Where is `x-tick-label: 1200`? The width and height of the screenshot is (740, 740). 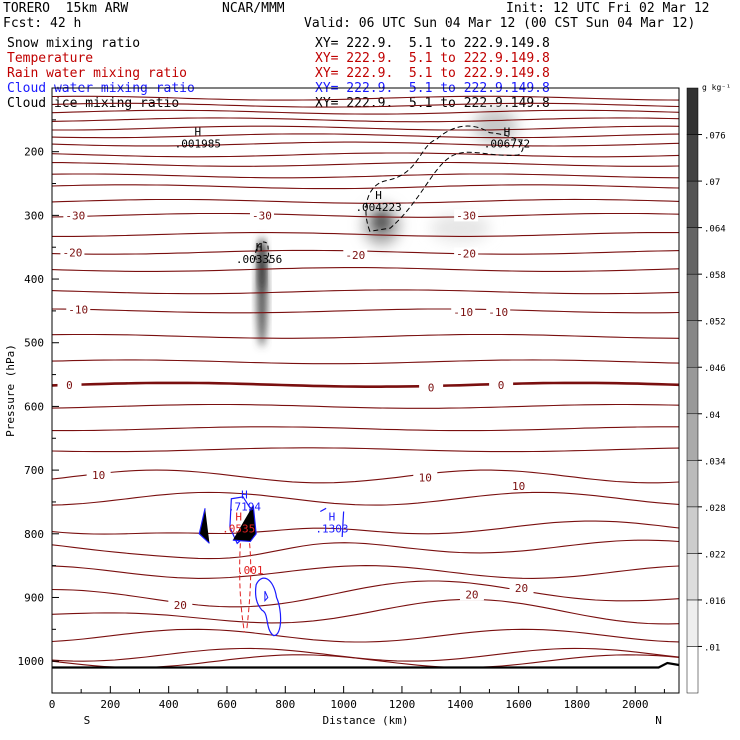
x-tick-label: 1200 is located at coordinates (402, 704).